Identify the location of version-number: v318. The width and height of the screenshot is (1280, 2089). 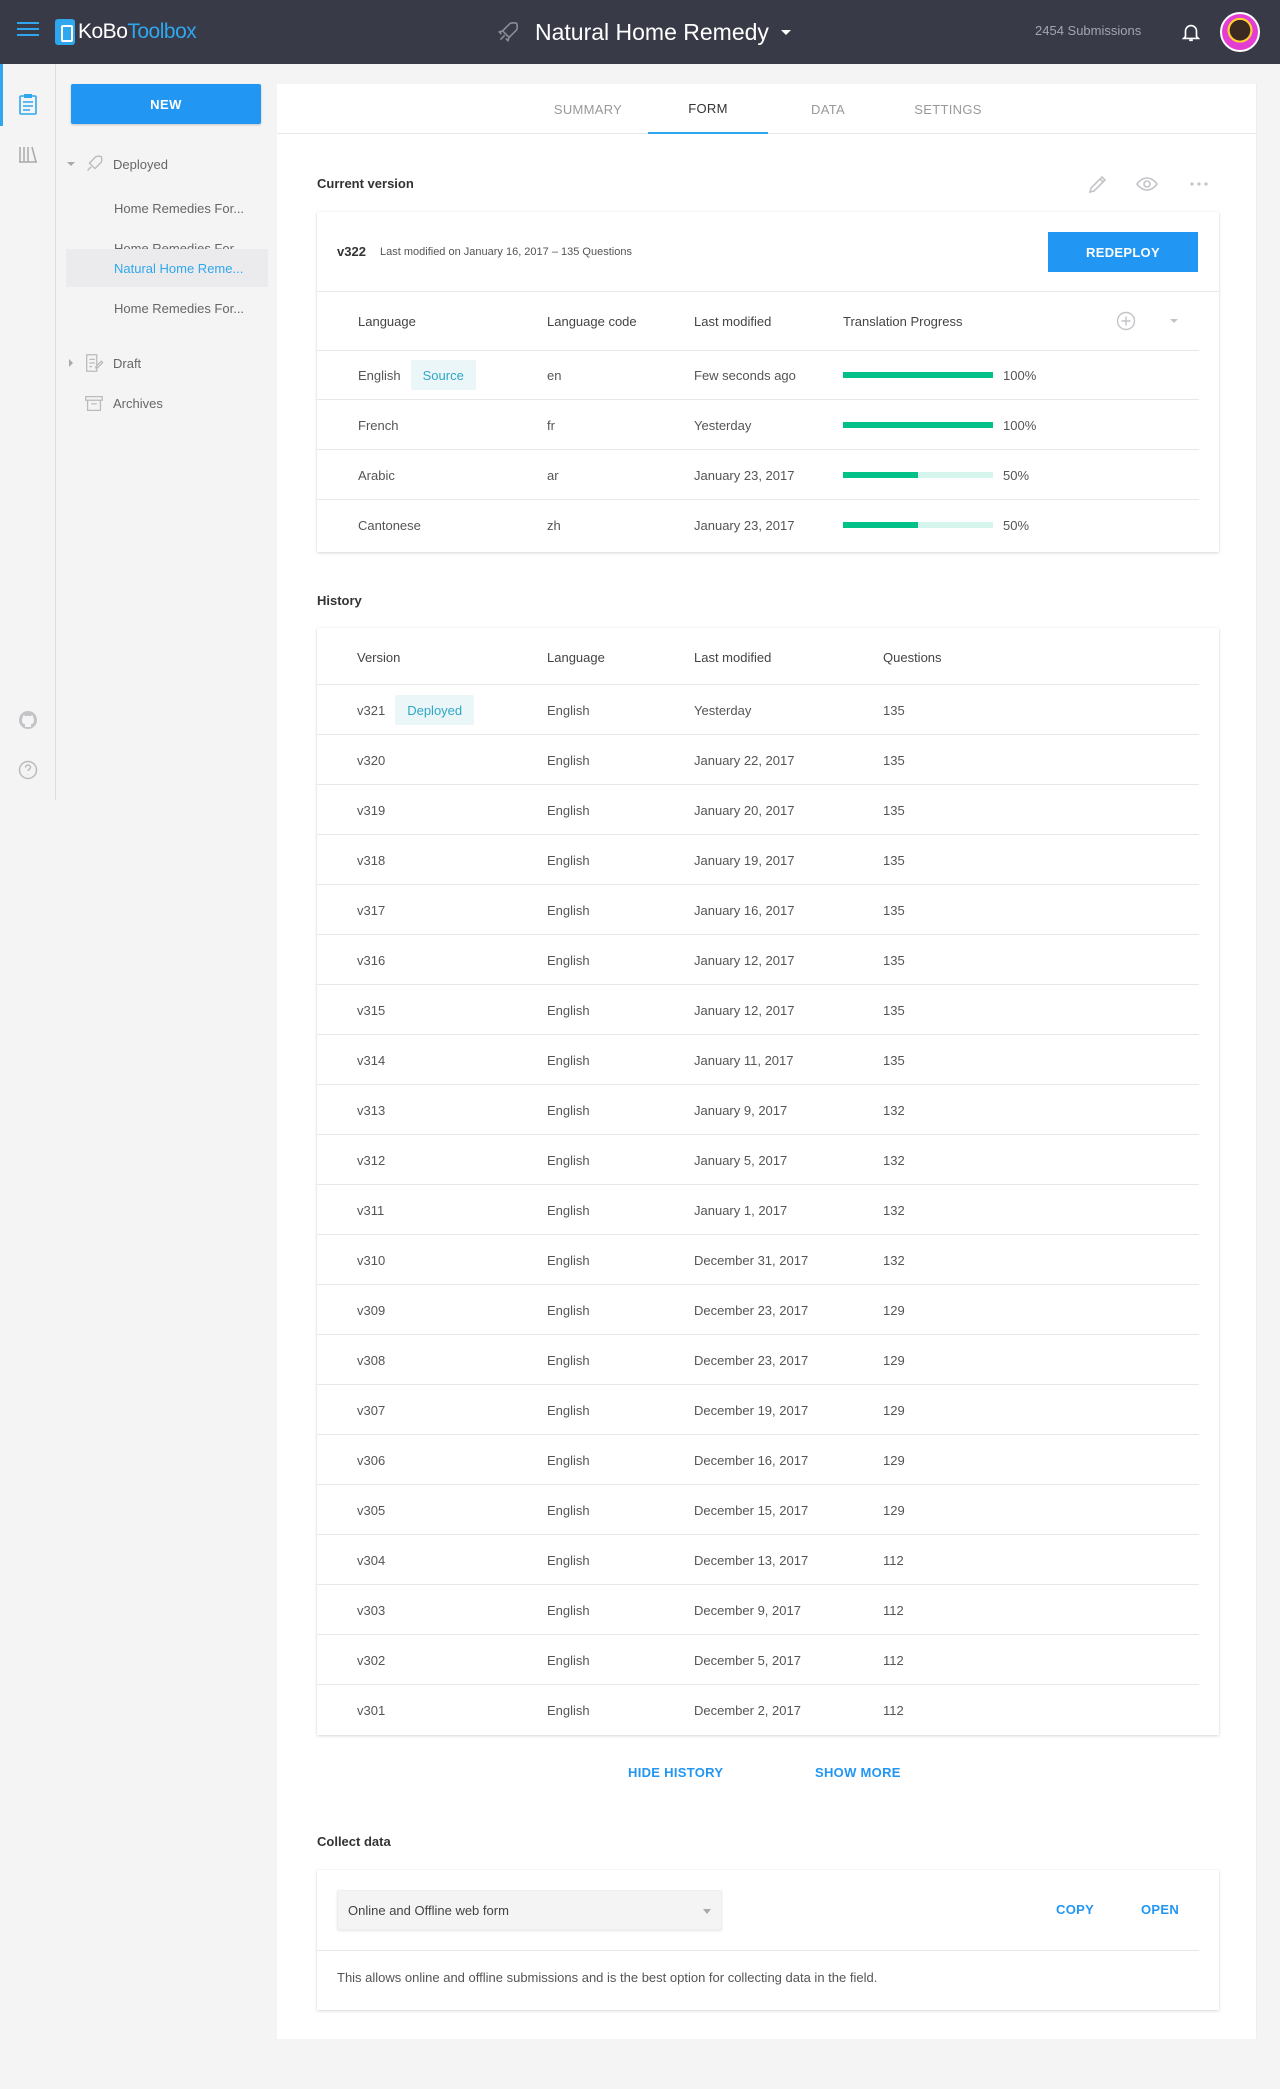
(371, 860).